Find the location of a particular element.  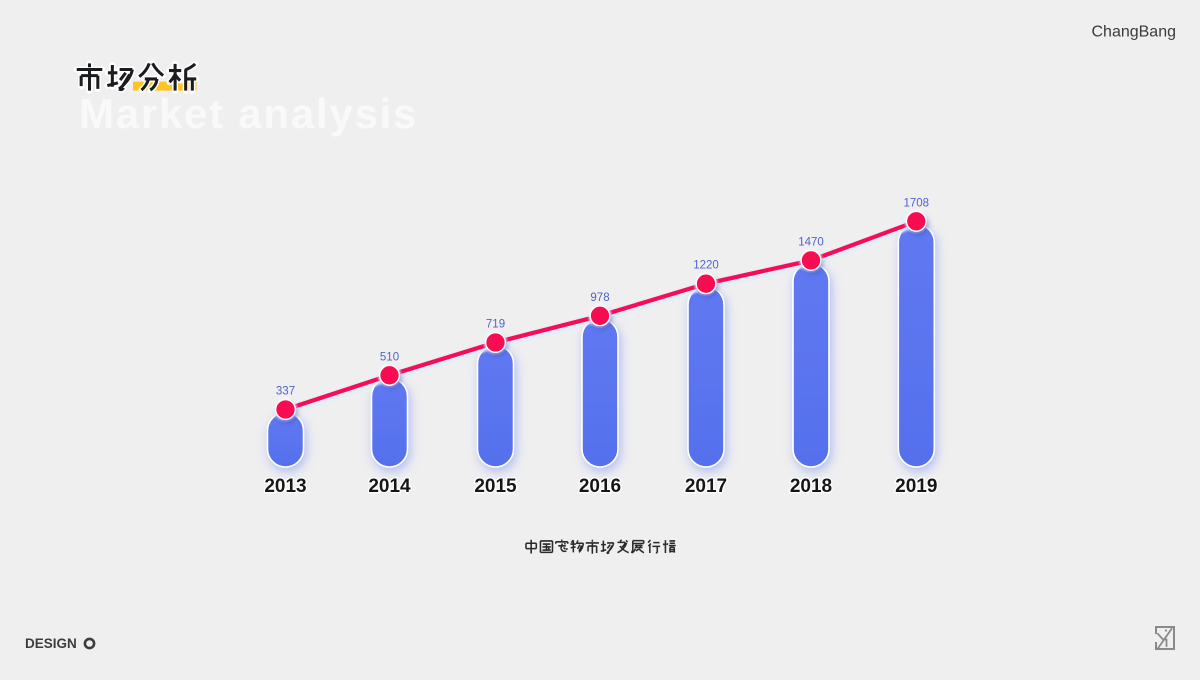

svg-text: 1470 is located at coordinates (811, 242).